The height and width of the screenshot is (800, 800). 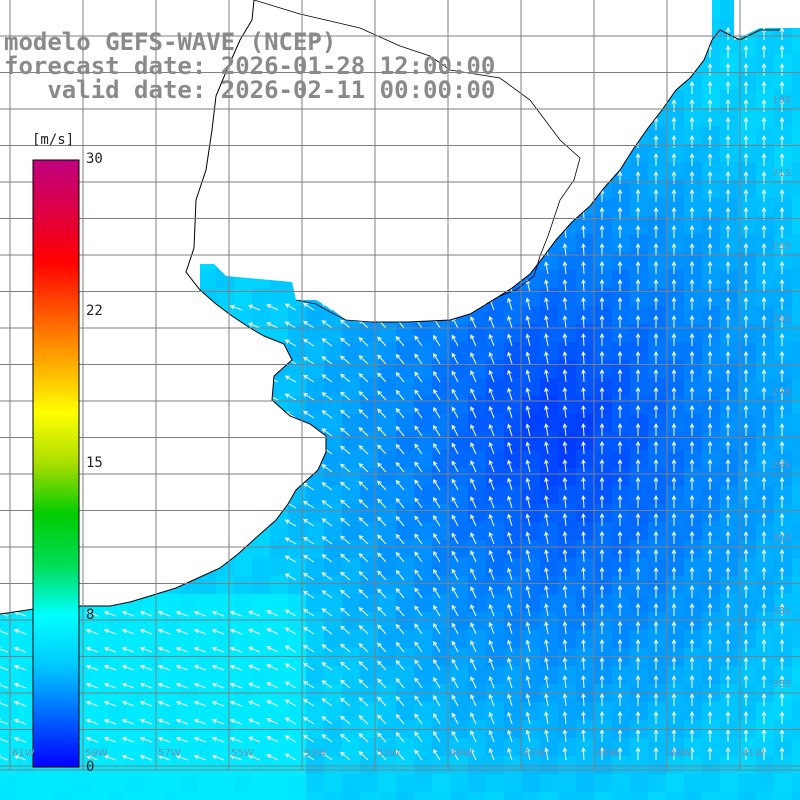 What do you see at coordinates (23, 753) in the screenshot?
I see `lon-label: 61W` at bounding box center [23, 753].